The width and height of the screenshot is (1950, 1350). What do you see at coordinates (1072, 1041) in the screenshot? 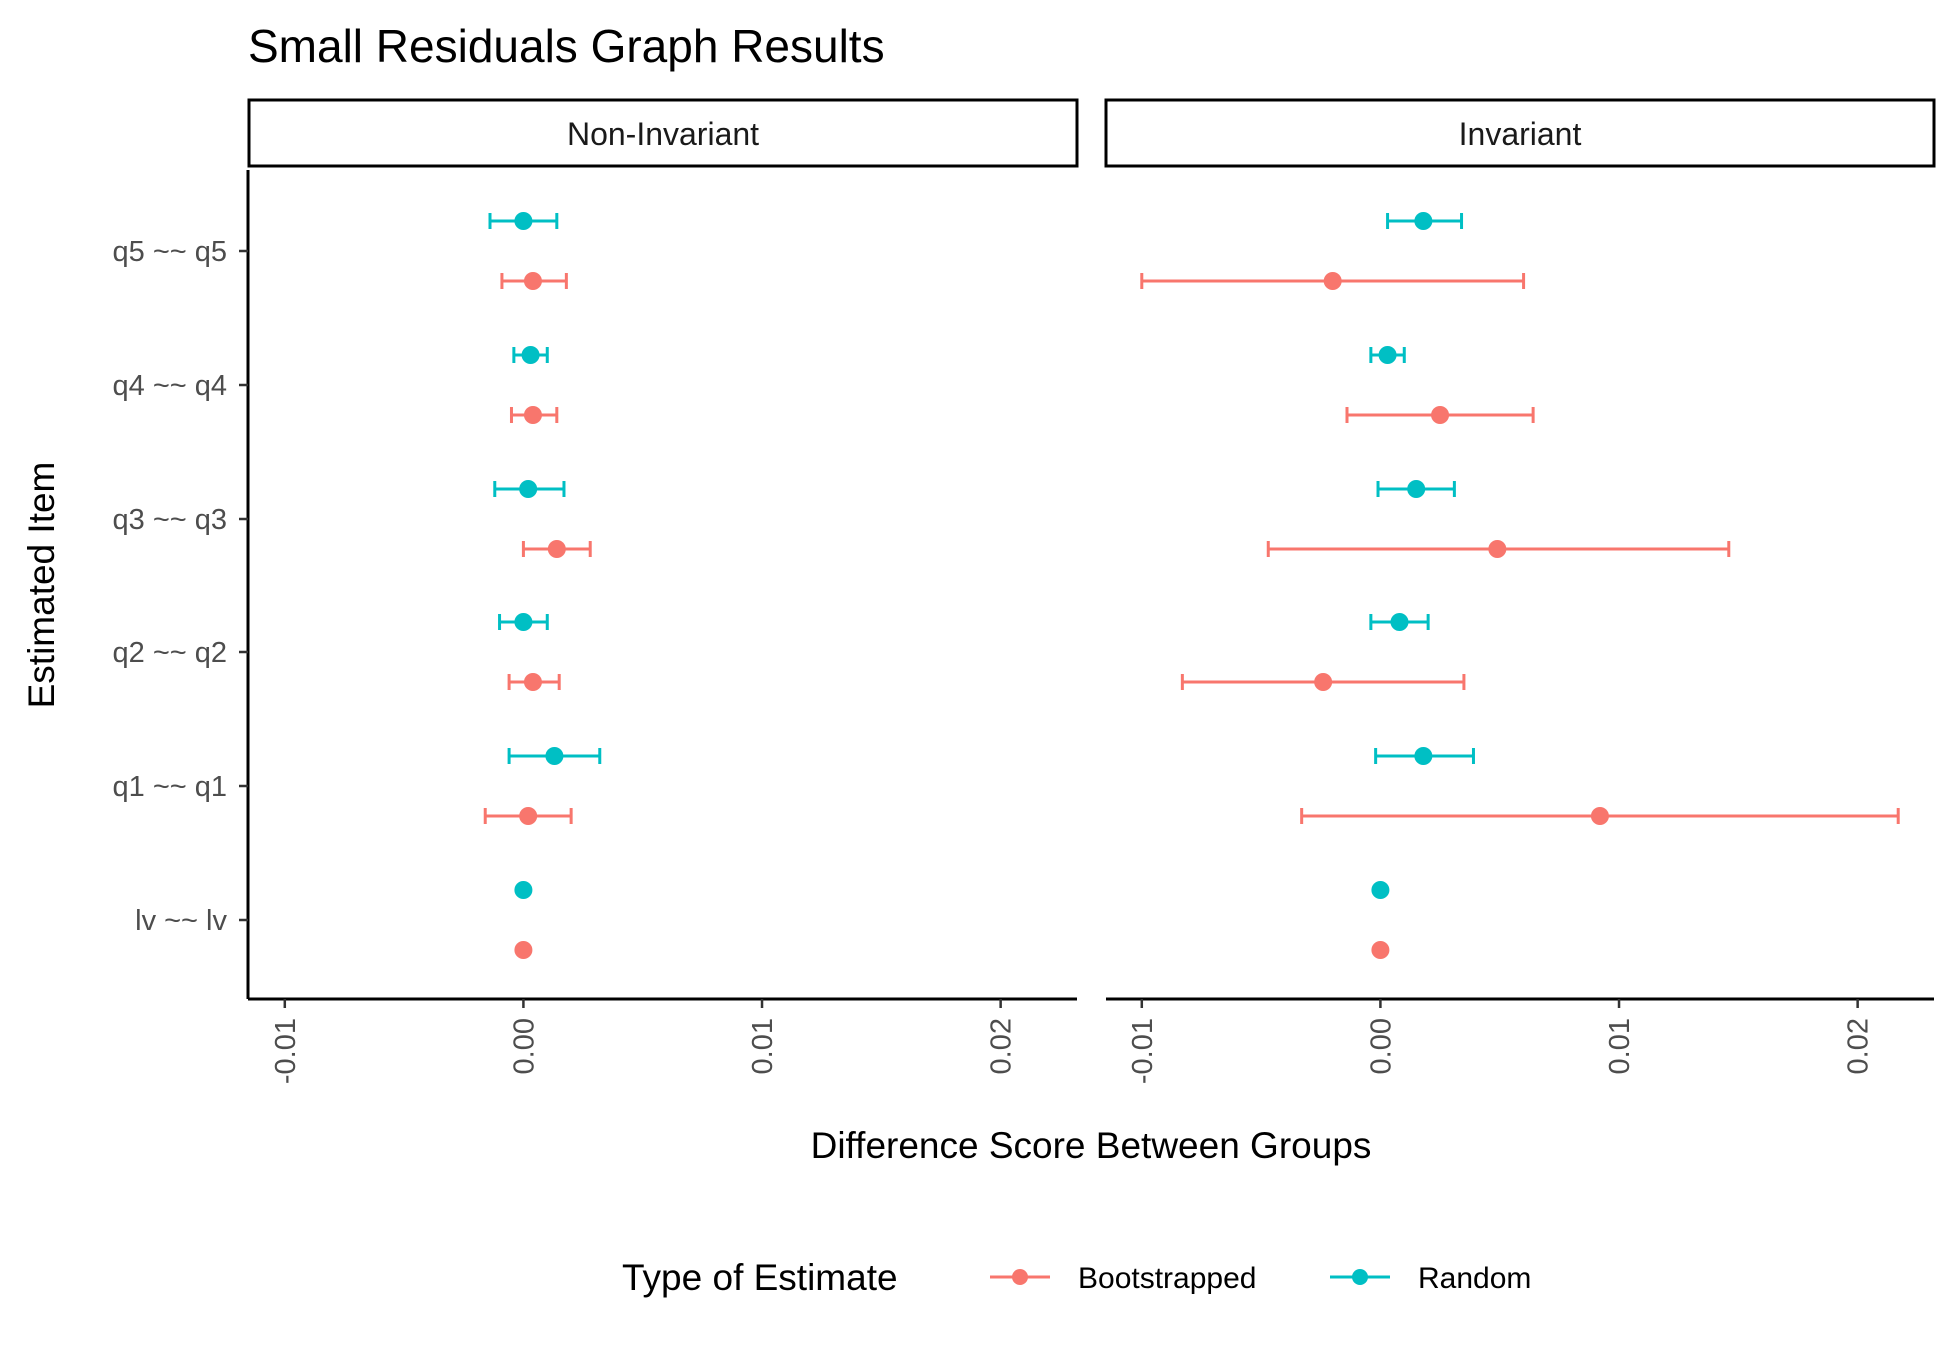
I see `x-axis-ticks: -0.01 0.00 0.01 0.02 -0.01 0.00 0.01 0.02` at bounding box center [1072, 1041].